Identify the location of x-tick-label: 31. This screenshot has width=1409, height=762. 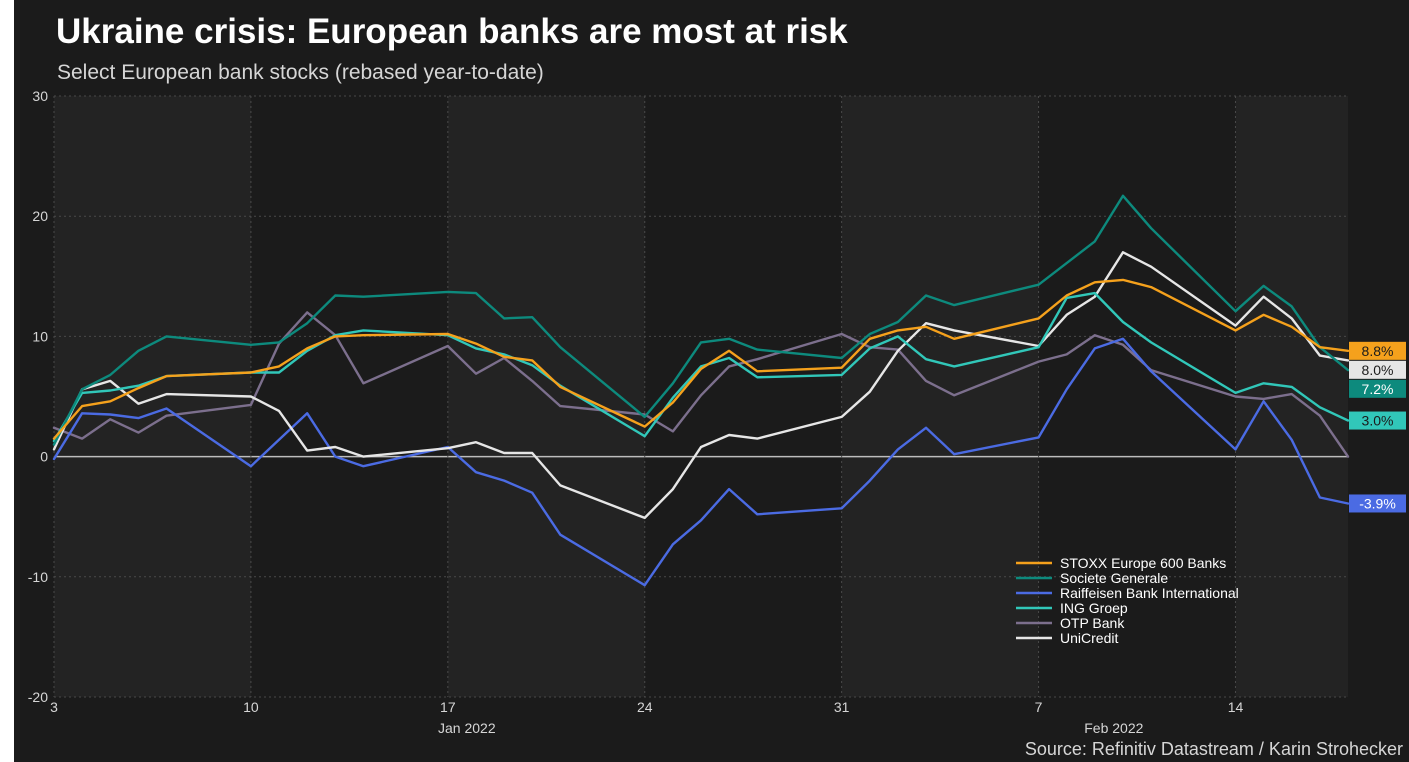
(842, 707).